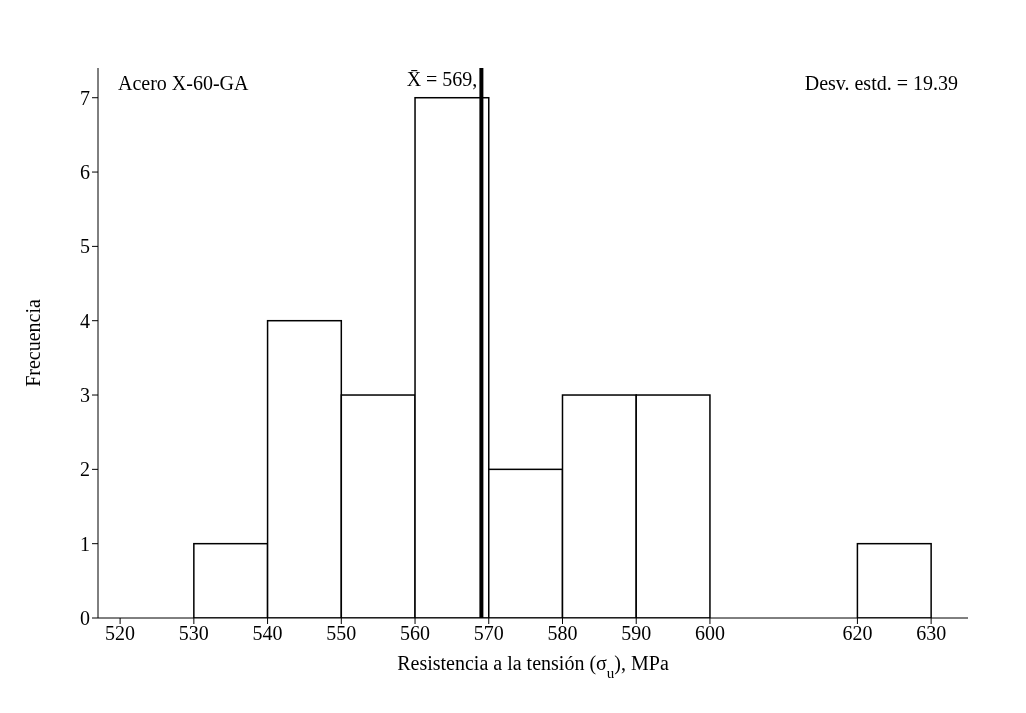 The image size is (1026, 713). Describe the element at coordinates (488, 633) in the screenshot. I see `x-tick-label: 570` at that location.